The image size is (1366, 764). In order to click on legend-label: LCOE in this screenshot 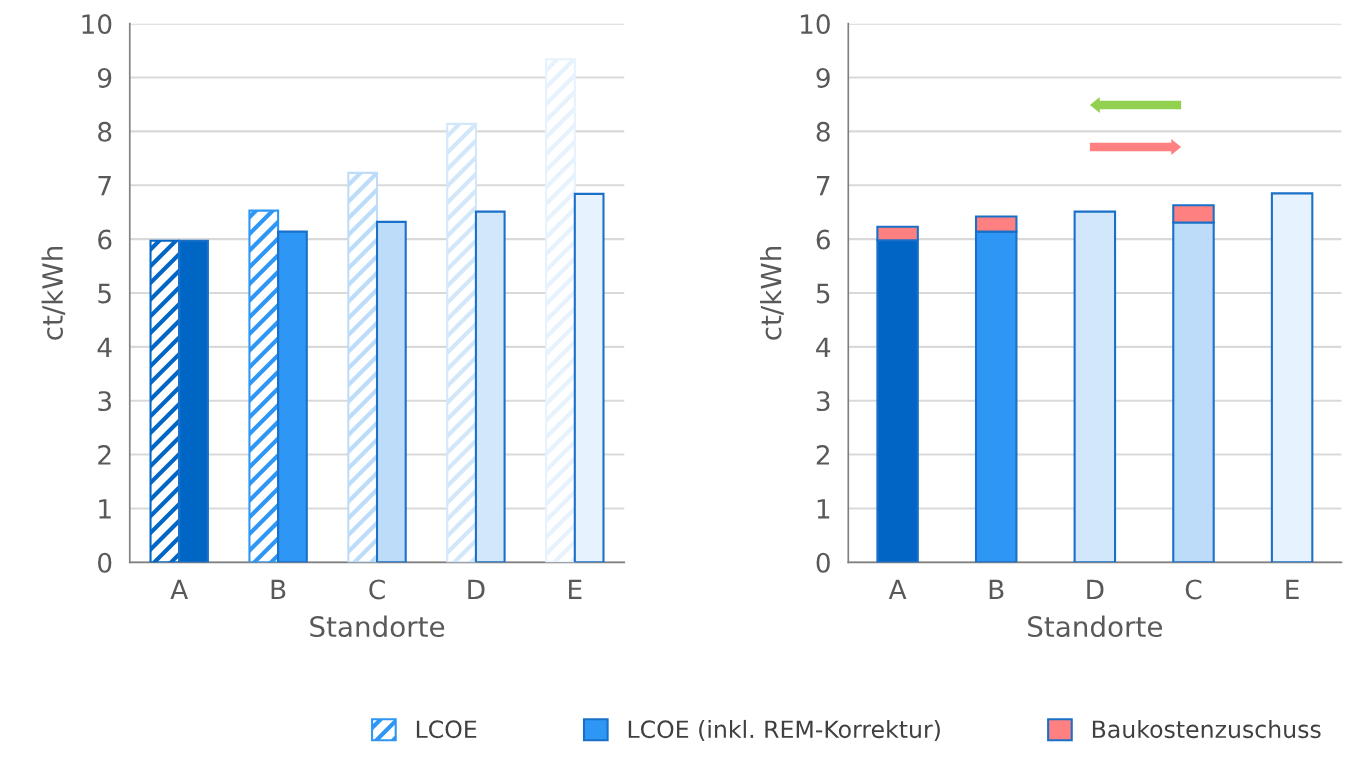, I will do `click(446, 729)`.